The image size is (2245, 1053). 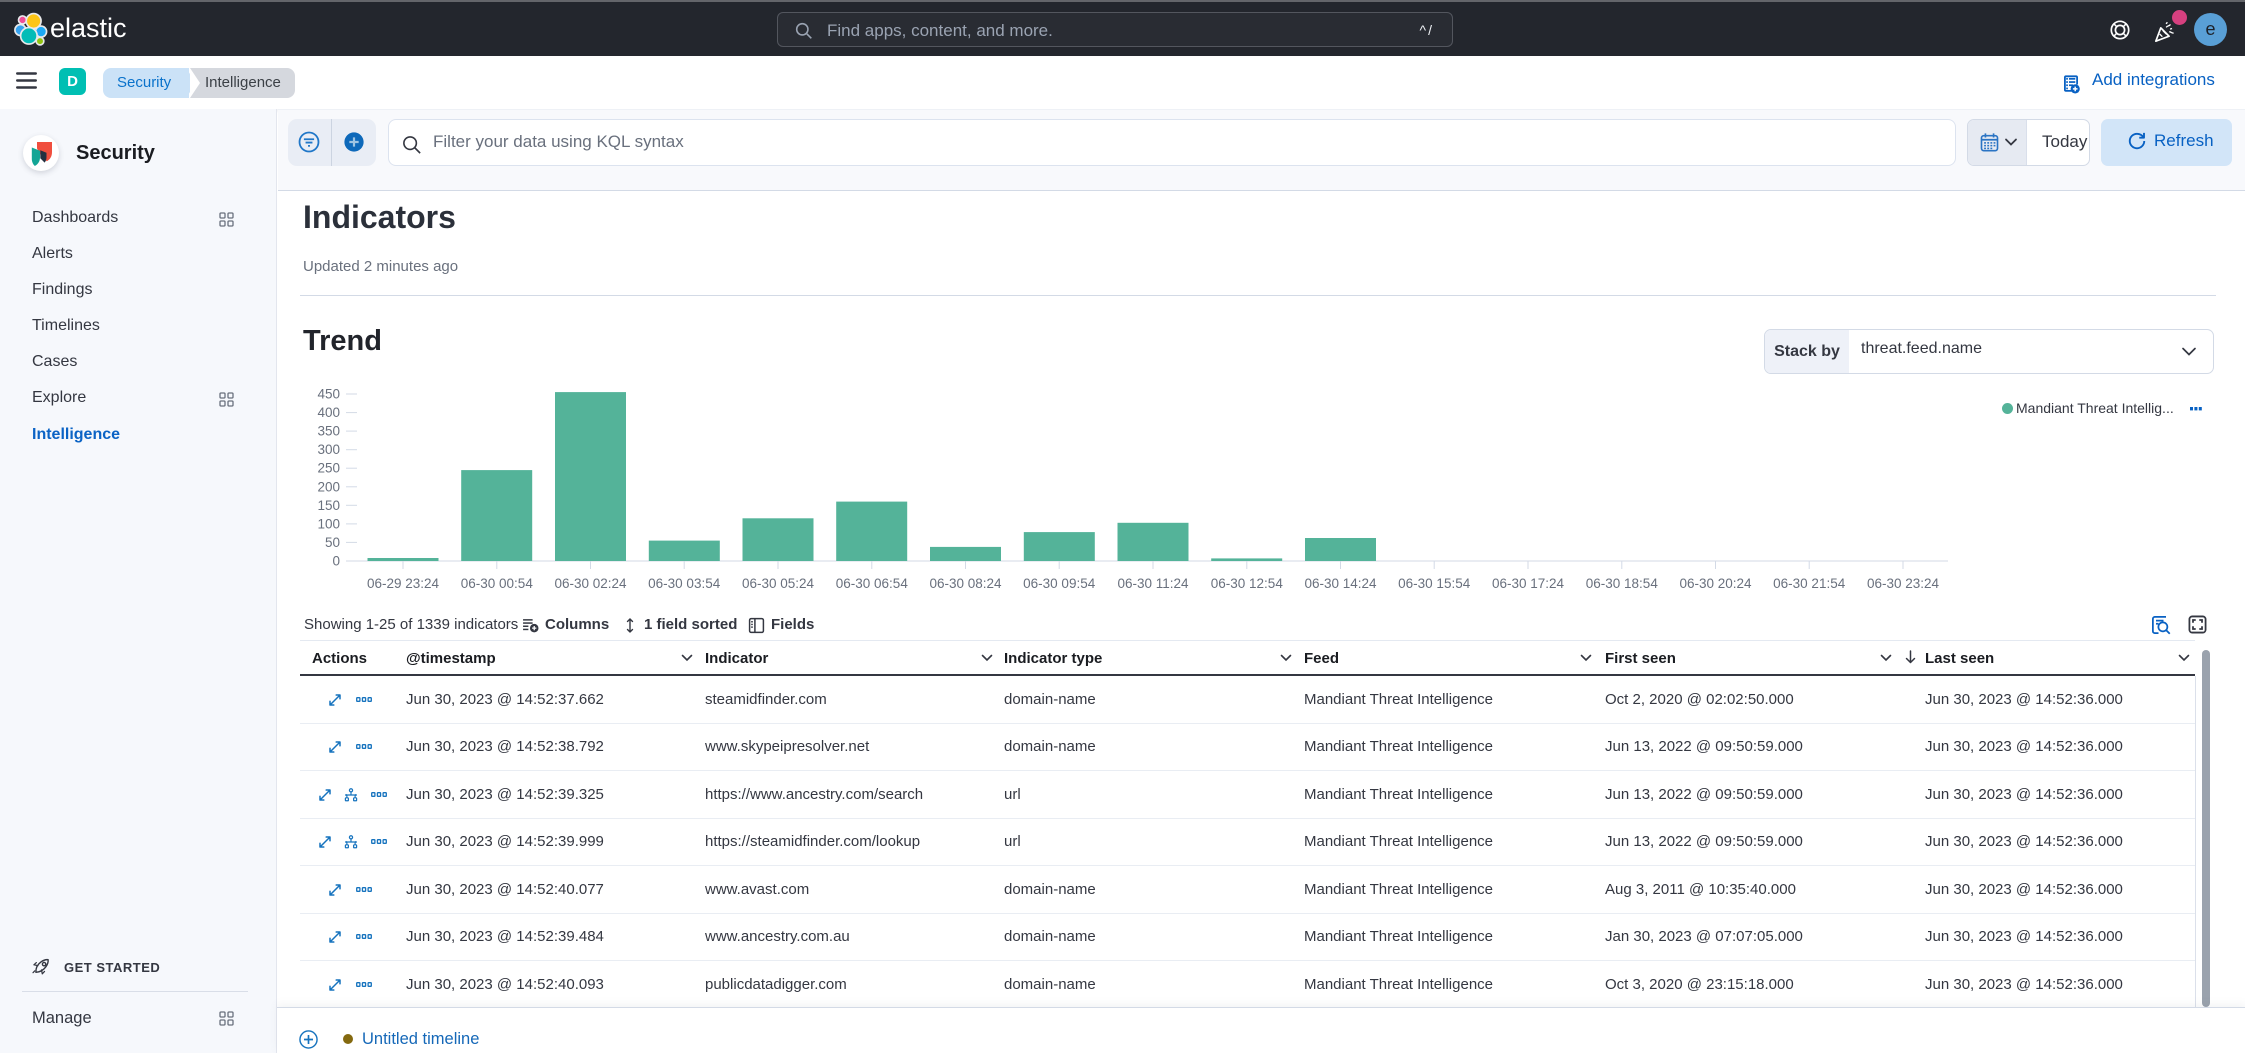 I want to click on svg-text: 06-30 06:54, so click(x=872, y=583).